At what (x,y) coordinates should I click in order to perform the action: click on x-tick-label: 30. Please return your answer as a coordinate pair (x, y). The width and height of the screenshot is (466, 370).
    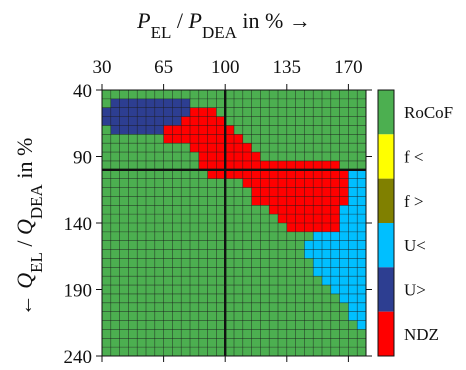
    Looking at the image, I should click on (102, 67).